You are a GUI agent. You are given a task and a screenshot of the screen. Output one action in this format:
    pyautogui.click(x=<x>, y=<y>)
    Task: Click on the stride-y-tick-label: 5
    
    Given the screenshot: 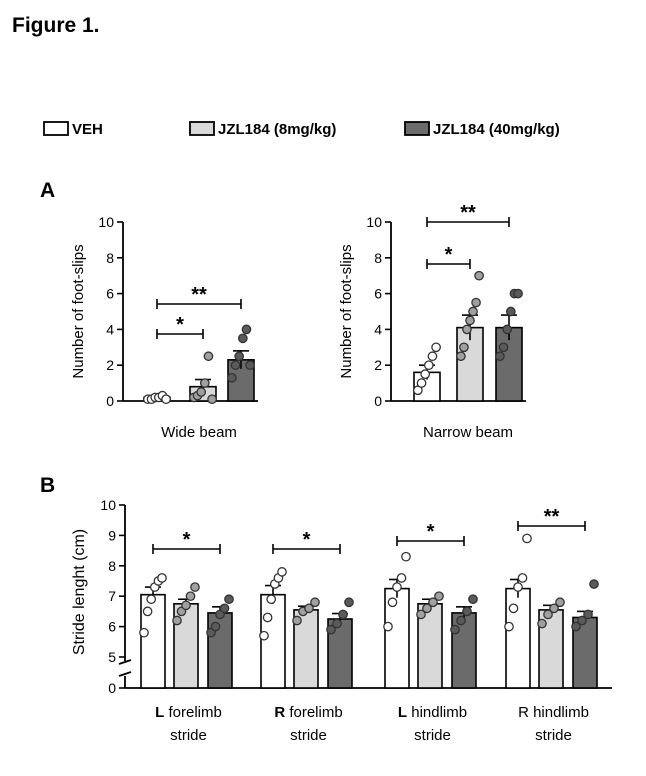 What is the action you would take?
    pyautogui.click(x=112, y=657)
    